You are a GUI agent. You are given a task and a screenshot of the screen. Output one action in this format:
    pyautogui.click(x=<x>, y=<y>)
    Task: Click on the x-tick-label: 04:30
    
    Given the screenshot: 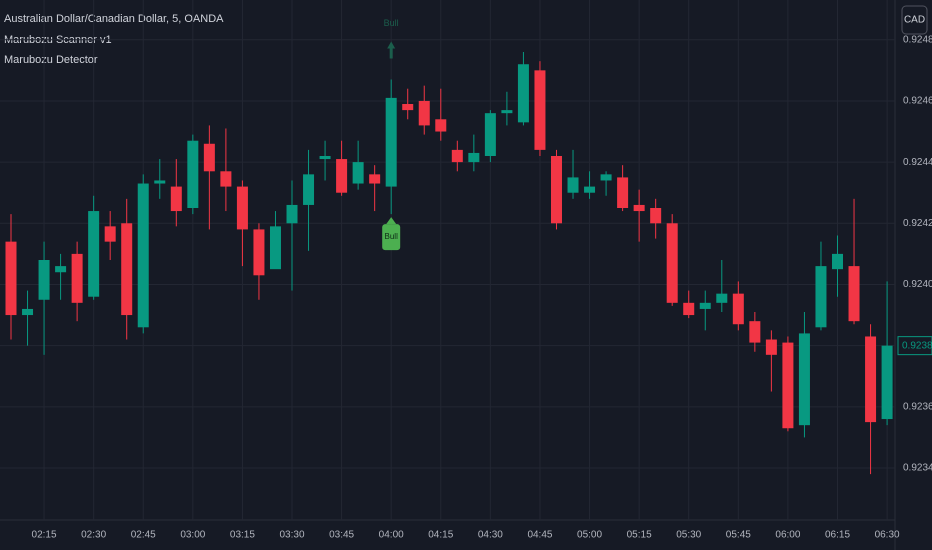 What is the action you would take?
    pyautogui.click(x=490, y=535)
    